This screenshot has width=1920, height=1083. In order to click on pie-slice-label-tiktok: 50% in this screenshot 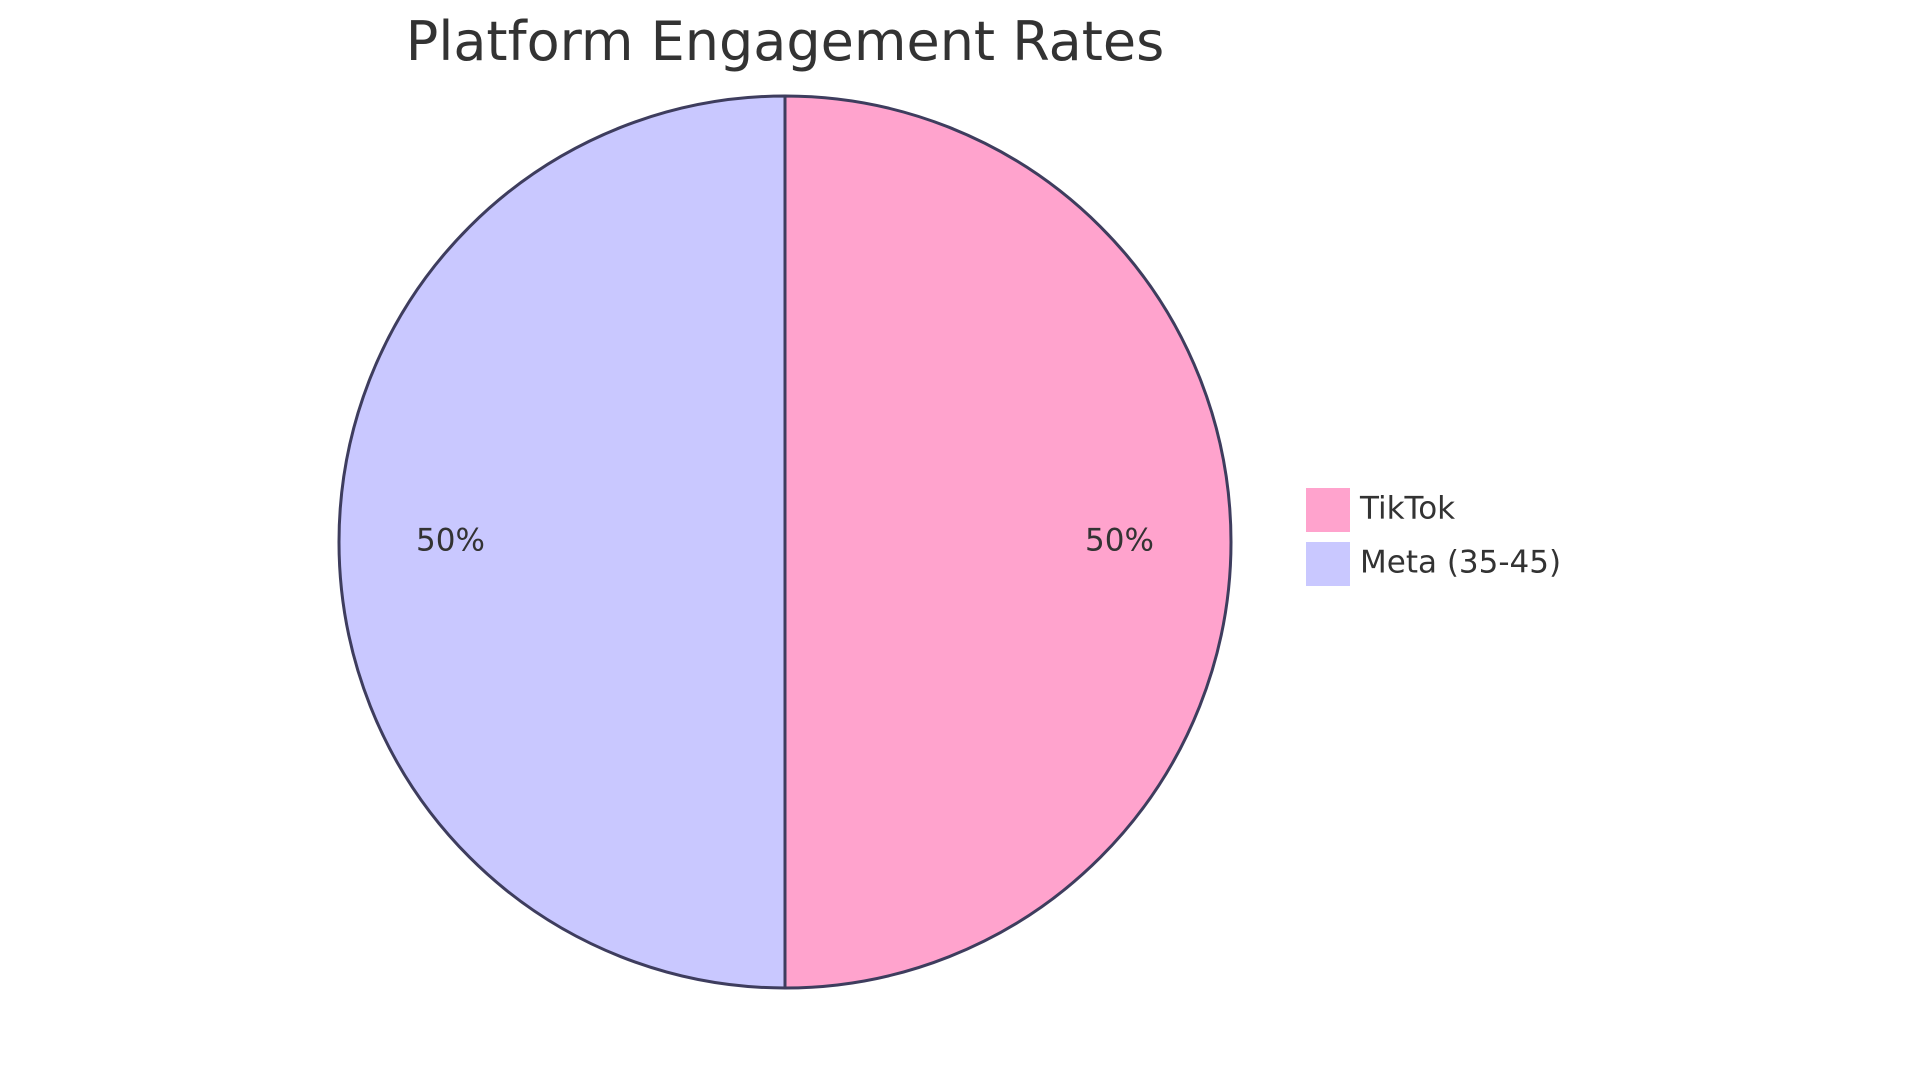, I will do `click(1119, 541)`.